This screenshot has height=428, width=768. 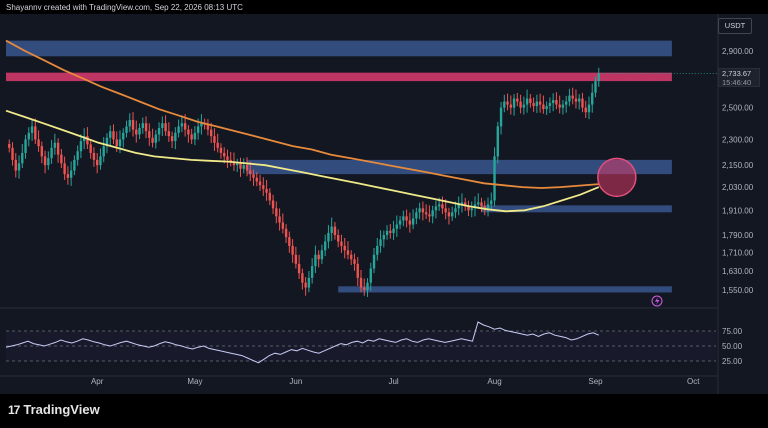 I want to click on price-tick-label: 1,550.00, so click(x=738, y=290).